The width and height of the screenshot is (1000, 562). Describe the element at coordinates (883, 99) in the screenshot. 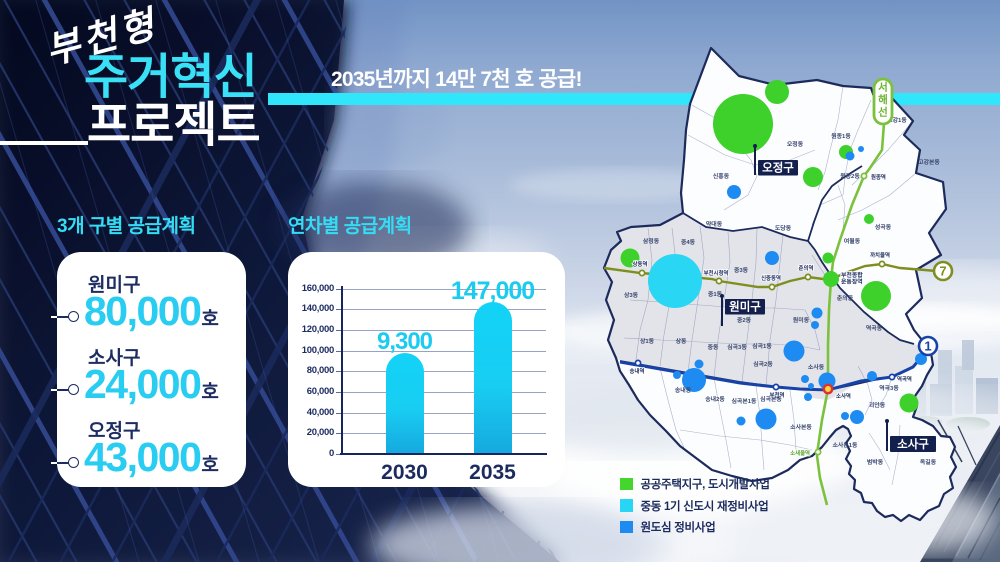

I see `svg-text: 해` at that location.